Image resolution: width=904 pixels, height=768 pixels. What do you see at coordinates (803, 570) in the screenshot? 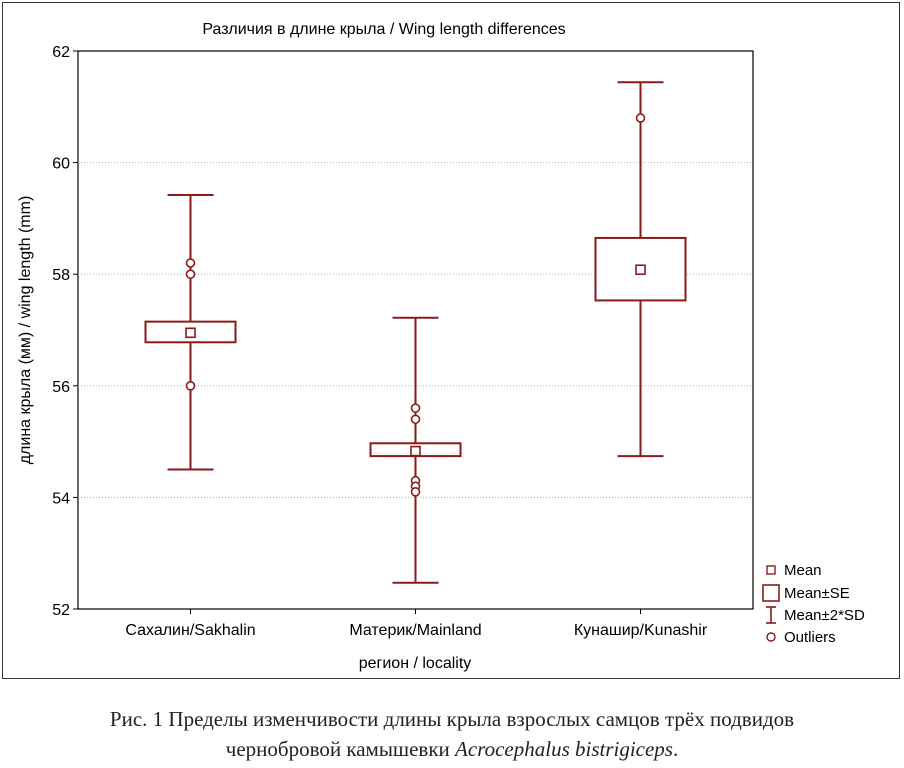
I see `legend-label: Mean` at bounding box center [803, 570].